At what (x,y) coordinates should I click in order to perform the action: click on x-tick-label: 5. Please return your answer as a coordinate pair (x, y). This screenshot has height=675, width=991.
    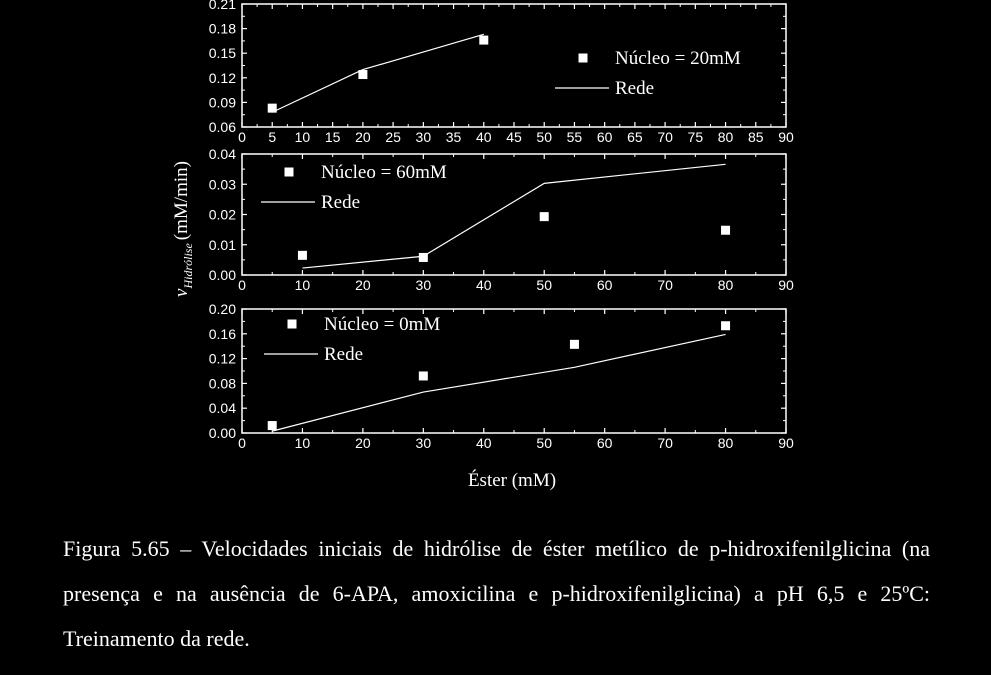
    Looking at the image, I should click on (272, 137).